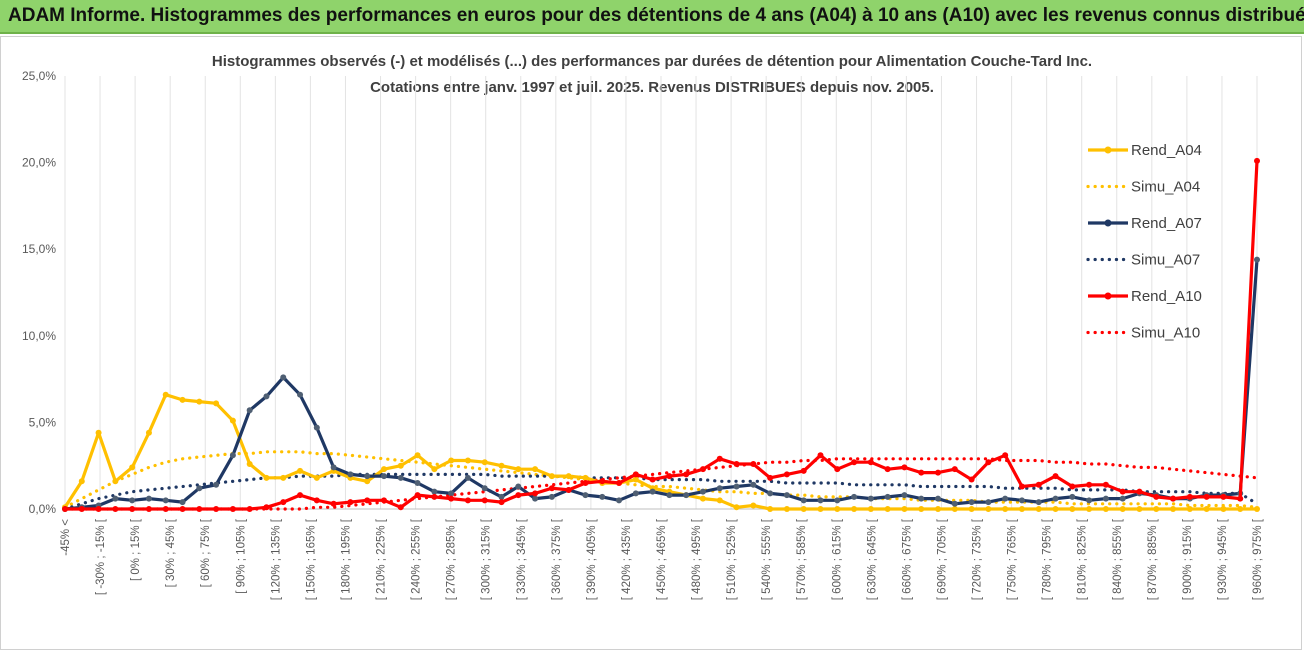 The height and width of the screenshot is (652, 1304). What do you see at coordinates (101, 556) in the screenshot?
I see `x-tick-label: [ -30% ; -15% [` at bounding box center [101, 556].